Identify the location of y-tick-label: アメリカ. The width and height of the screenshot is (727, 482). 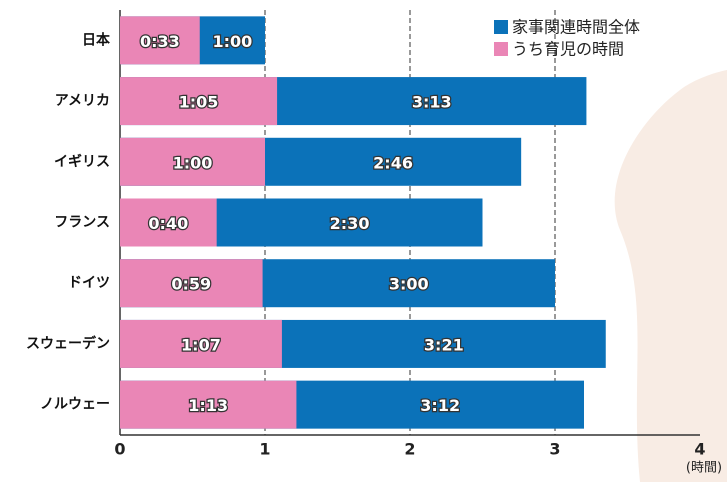
(82, 101).